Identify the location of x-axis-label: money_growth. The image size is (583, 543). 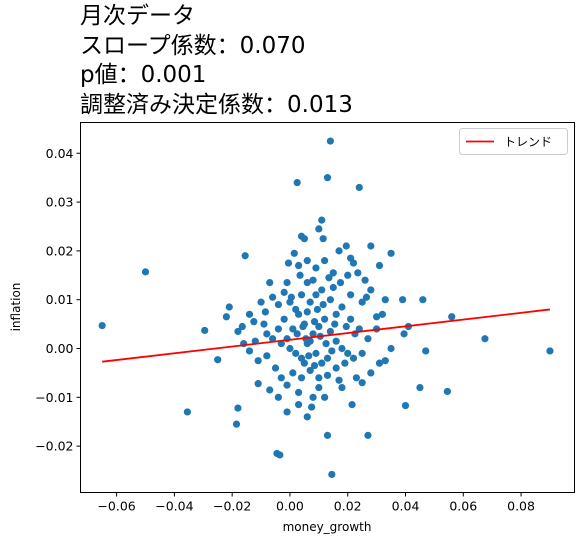
(327, 527).